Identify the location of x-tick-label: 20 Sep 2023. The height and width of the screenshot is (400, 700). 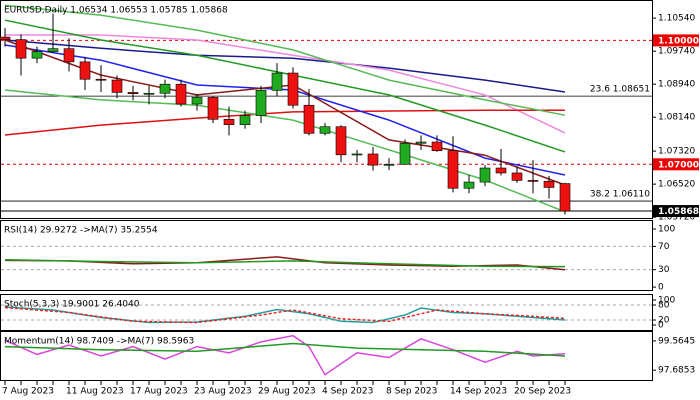
(542, 392).